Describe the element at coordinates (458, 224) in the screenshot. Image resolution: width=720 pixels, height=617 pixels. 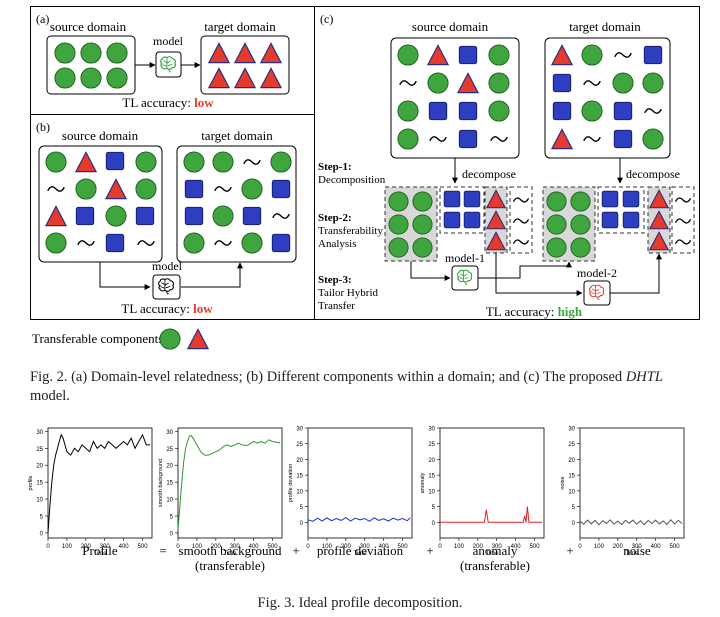
I see `panel-c-left-decomposed` at that location.